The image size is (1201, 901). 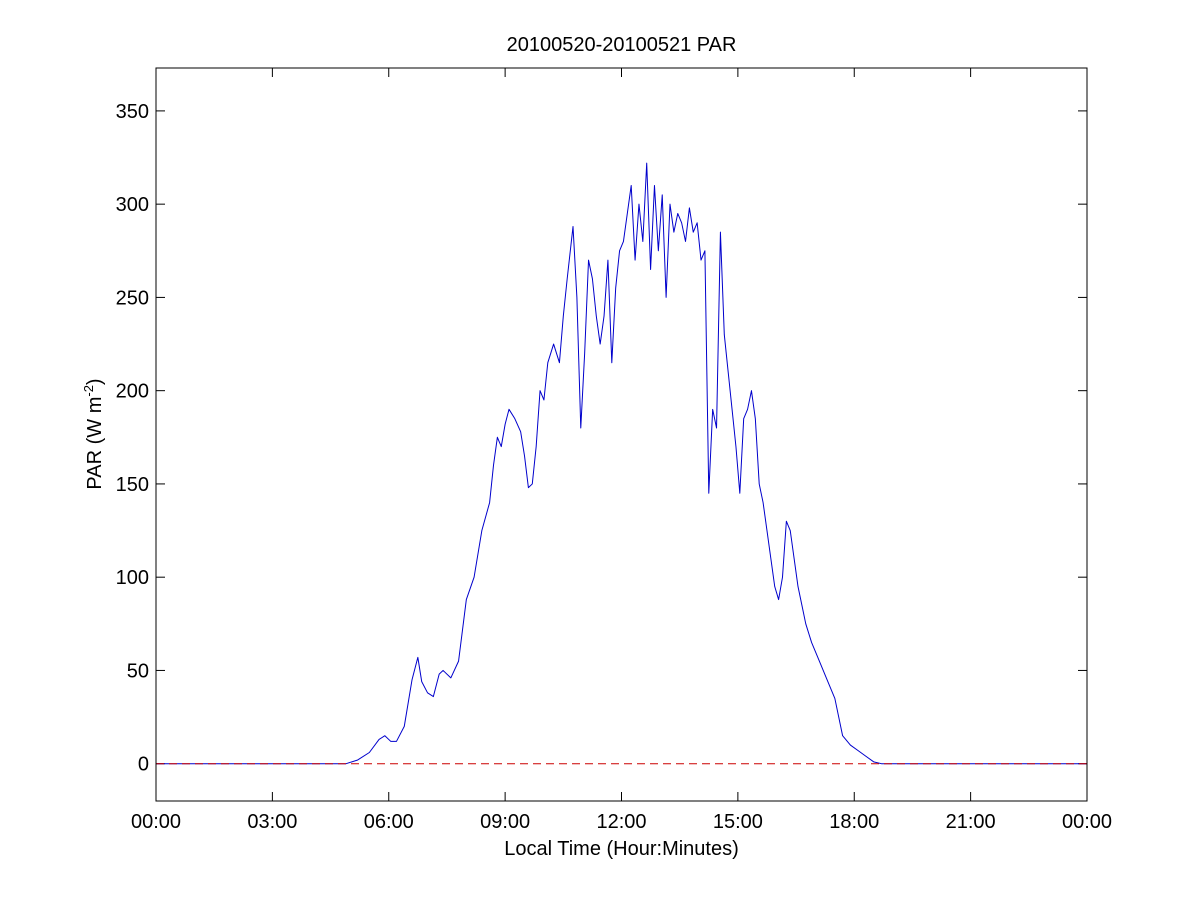 What do you see at coordinates (132, 112) in the screenshot?
I see `y-tick-label: 350` at bounding box center [132, 112].